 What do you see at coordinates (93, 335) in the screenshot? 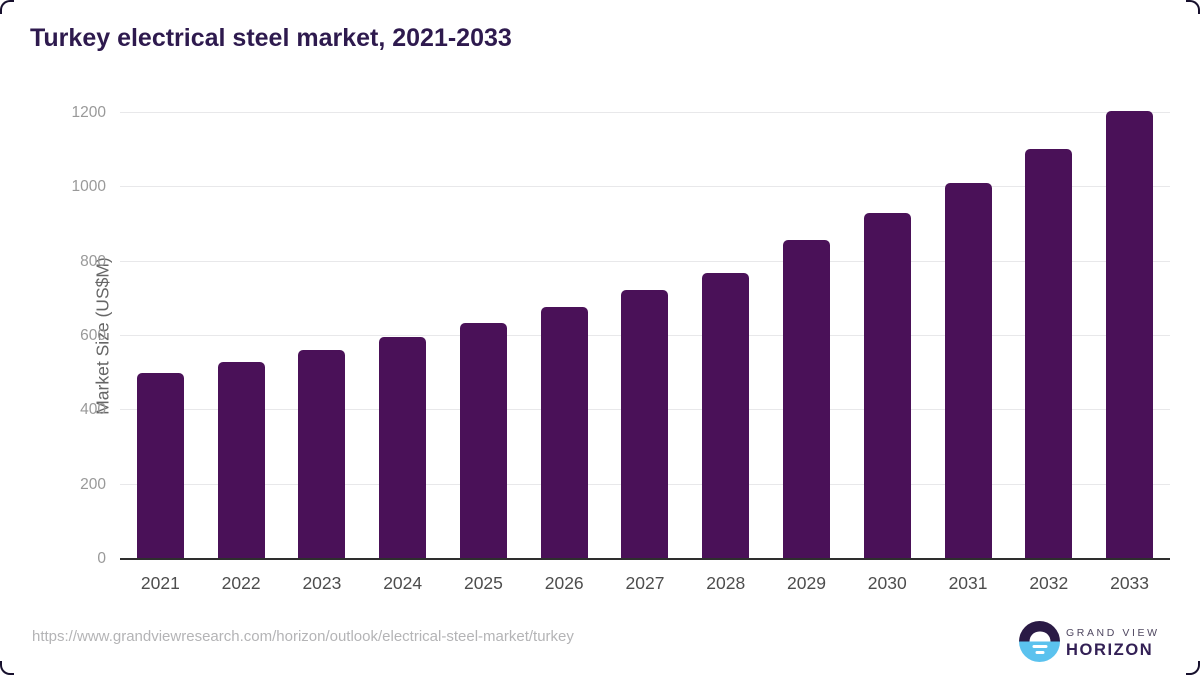
I see `y-tick-label: 600` at bounding box center [93, 335].